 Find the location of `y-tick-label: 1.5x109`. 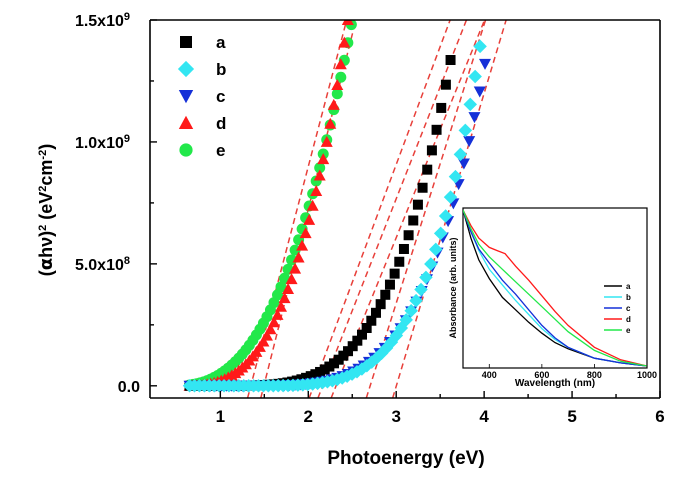

y-tick-label: 1.5x109 is located at coordinates (102, 20).